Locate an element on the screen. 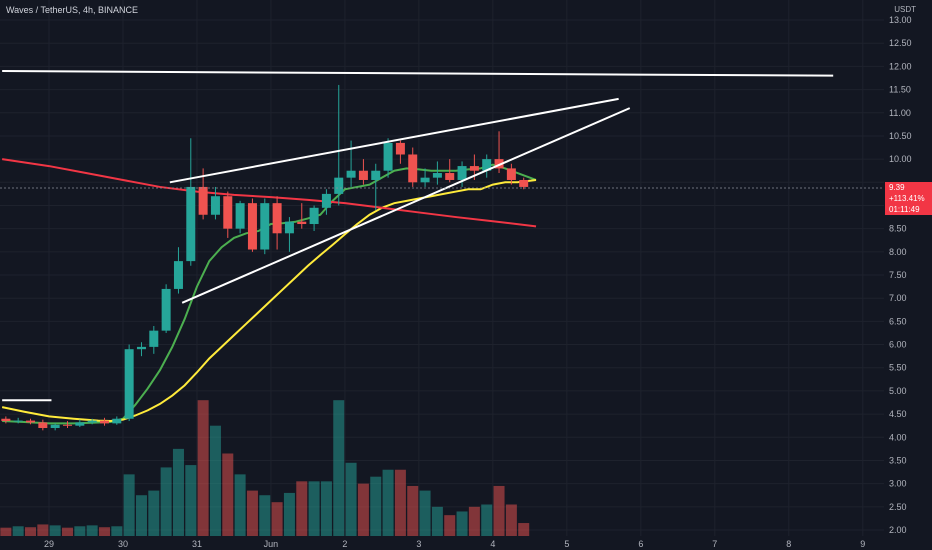 The width and height of the screenshot is (932, 550). price-tick-label: 11.00 is located at coordinates (900, 113).